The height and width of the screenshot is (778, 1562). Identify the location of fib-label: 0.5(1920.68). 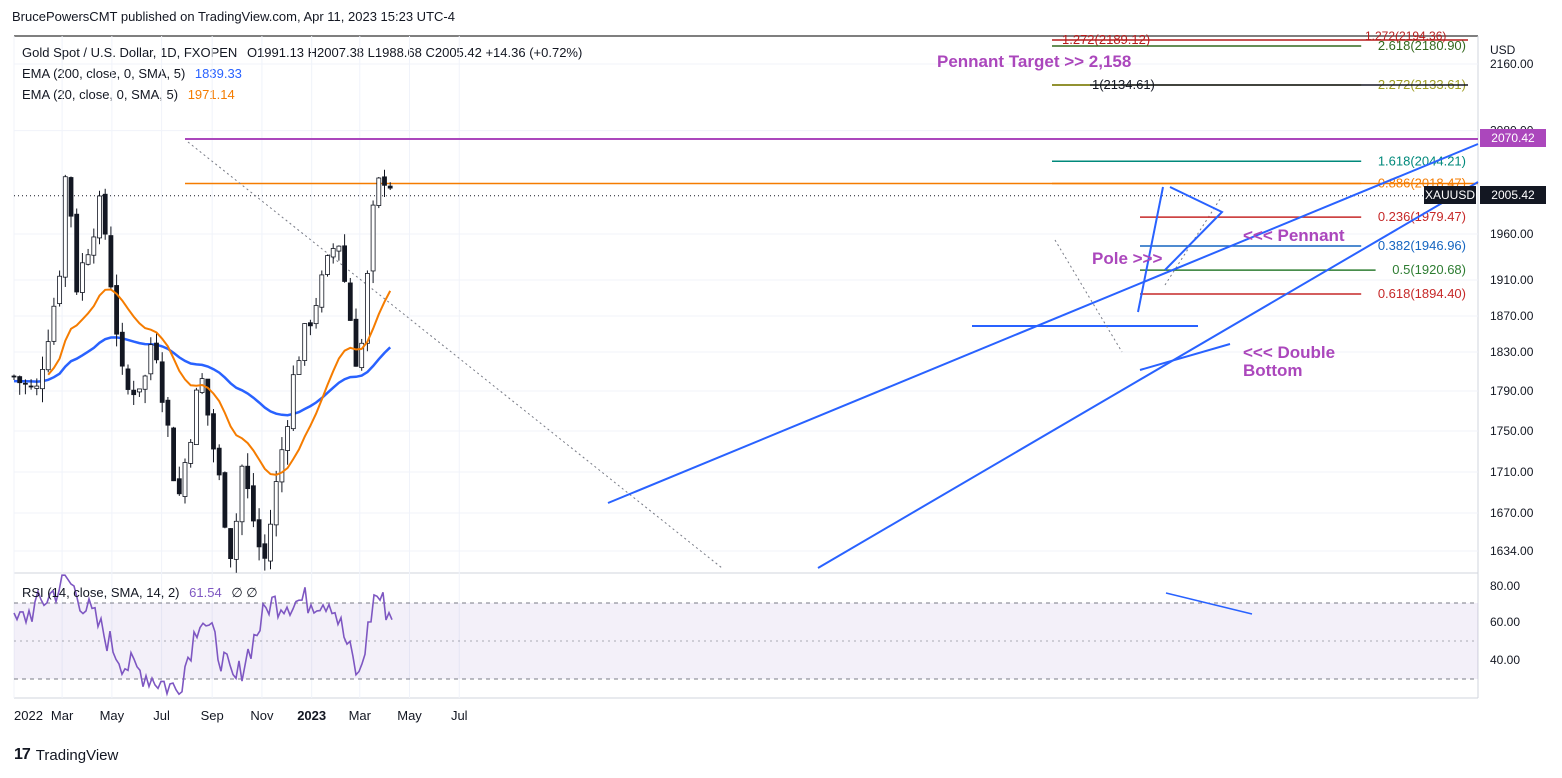
(1429, 269).